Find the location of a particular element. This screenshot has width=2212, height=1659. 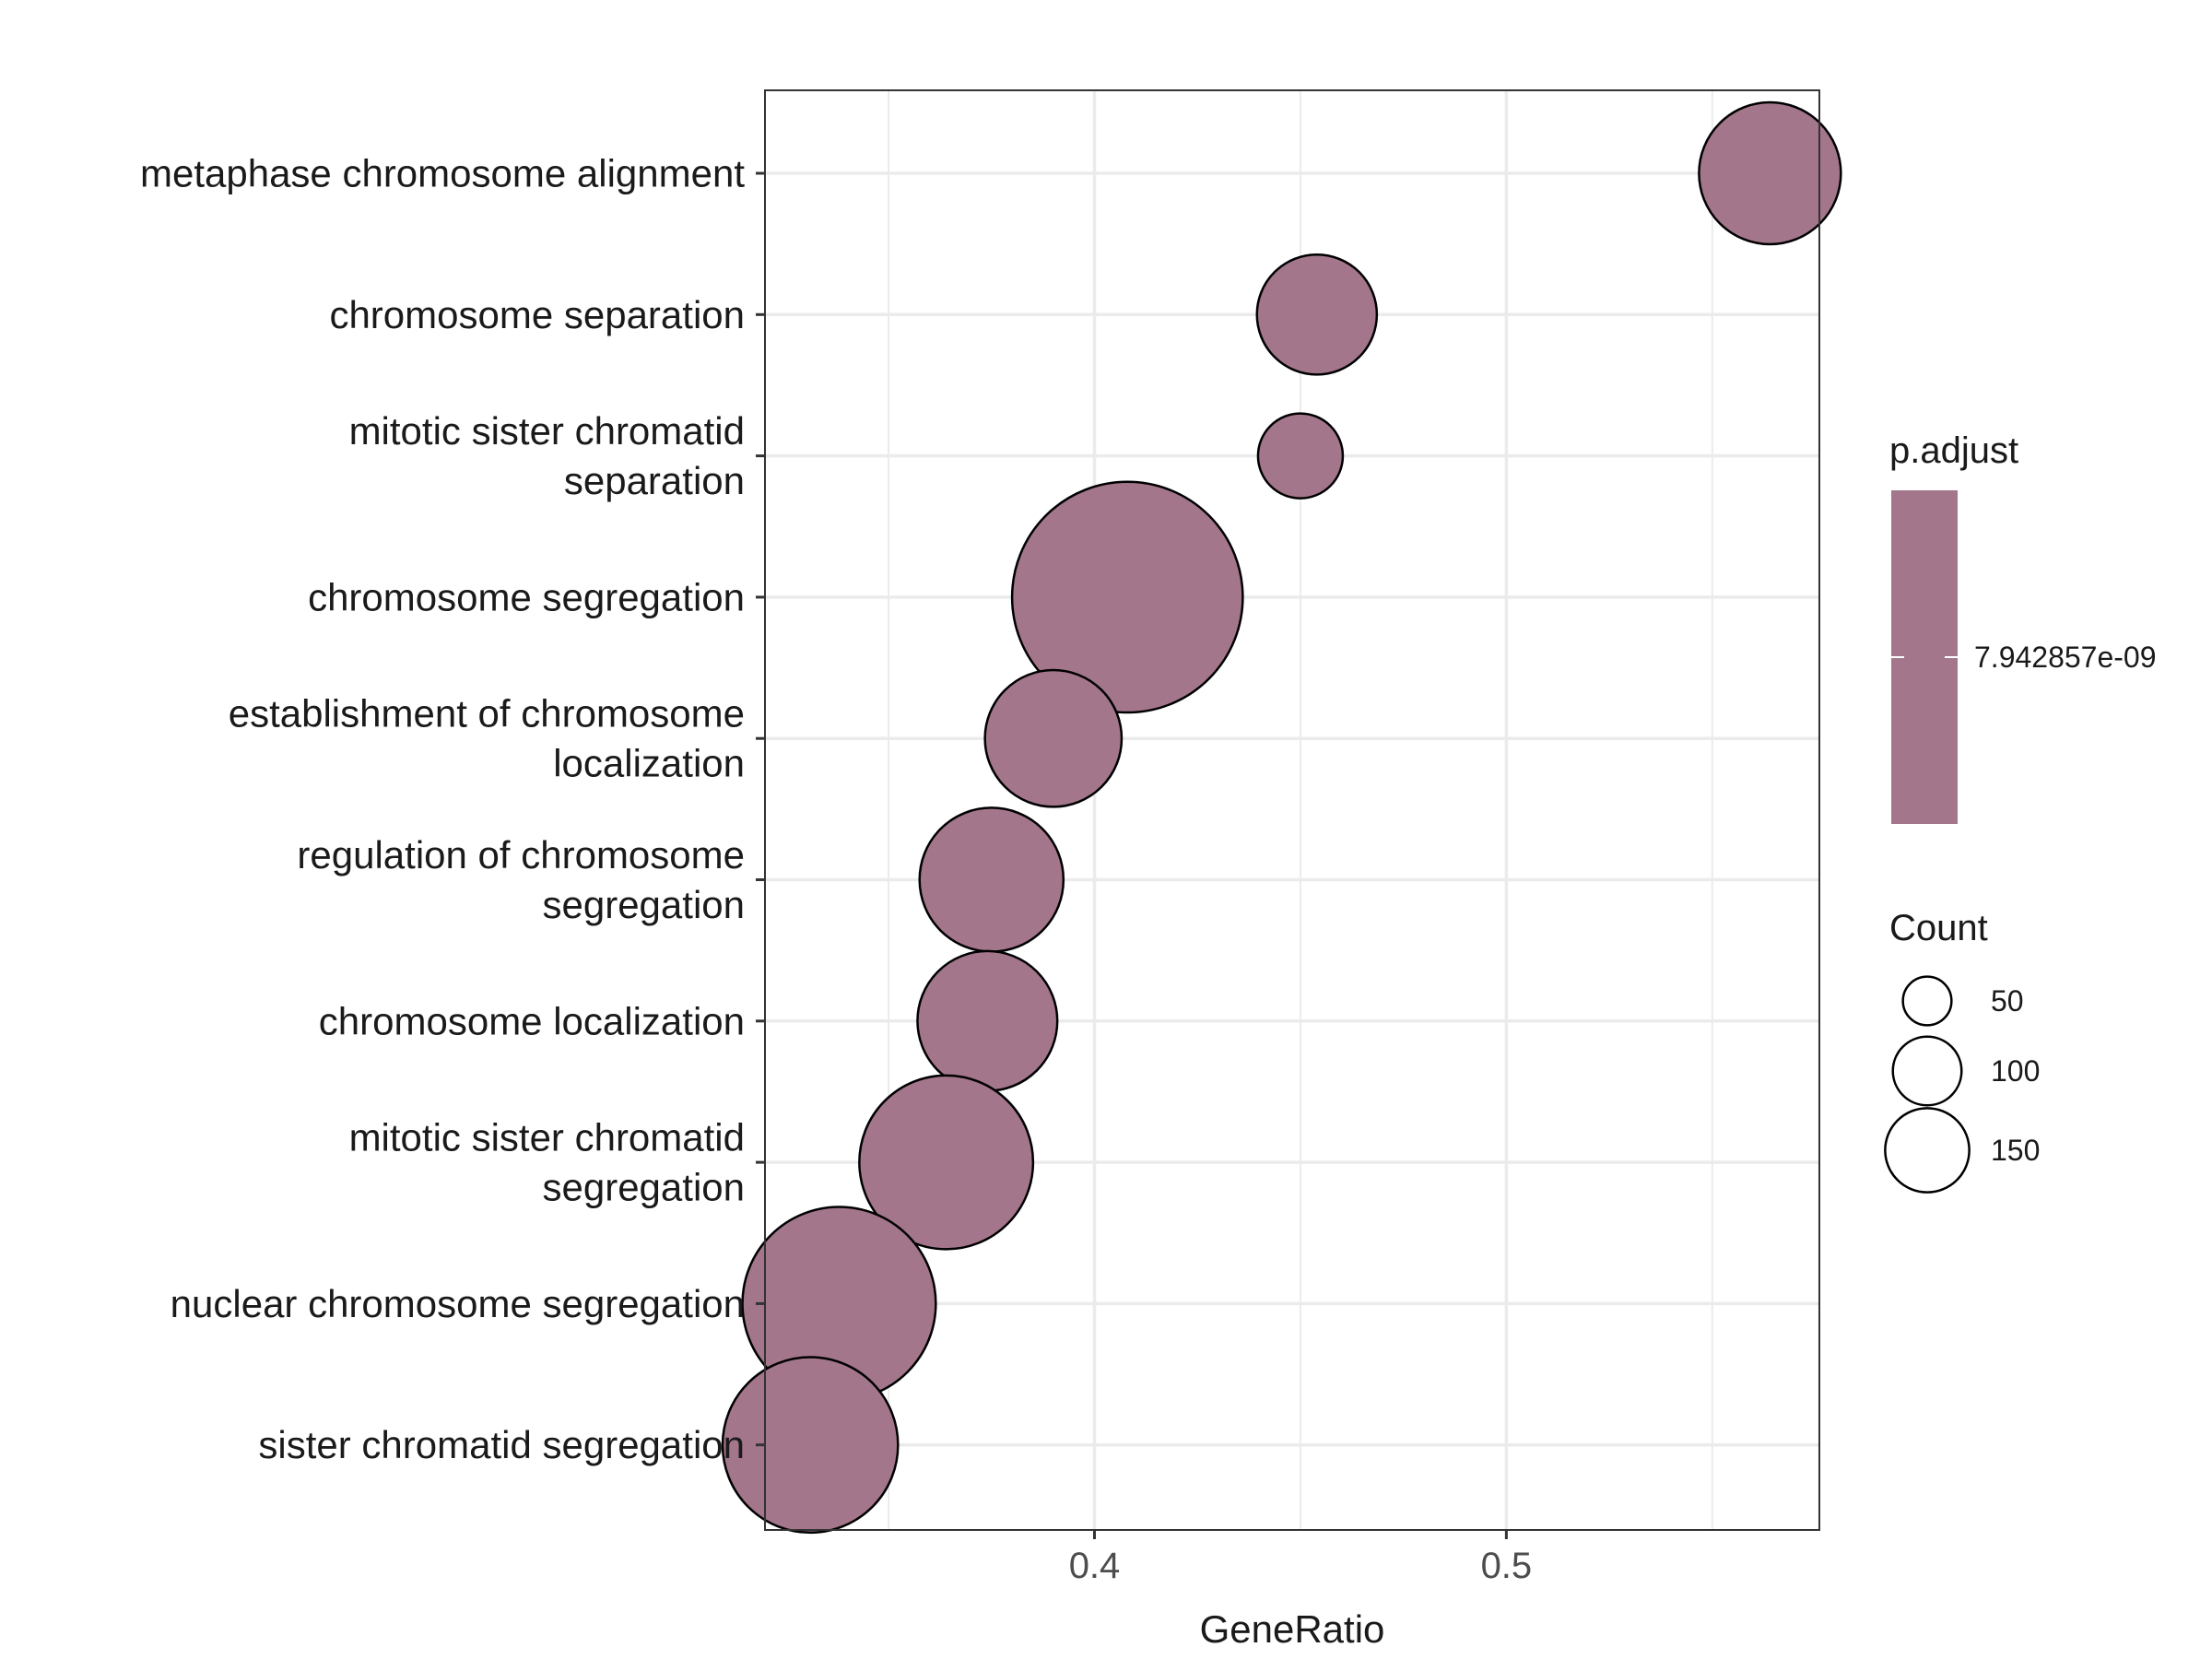

size-legend-label: 50 is located at coordinates (2007, 1001).